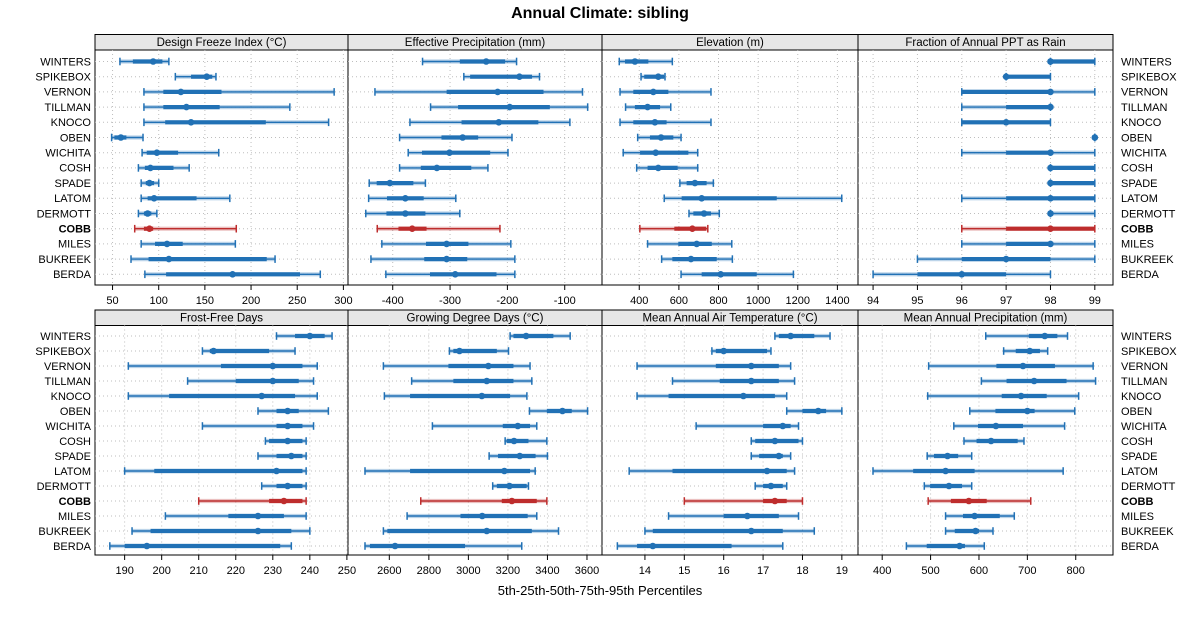 The height and width of the screenshot is (625, 1200). I want to click on station-label-right: WINTERS, so click(1146, 337).